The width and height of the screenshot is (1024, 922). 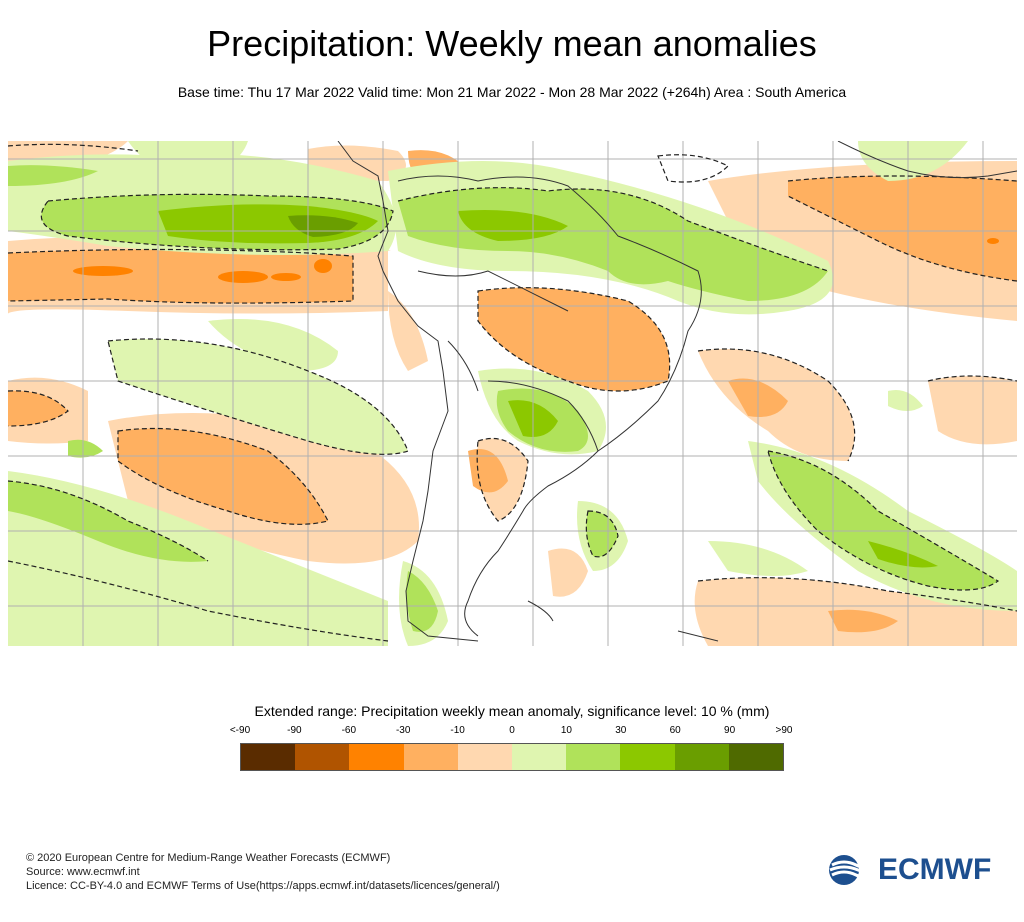 I want to click on legend-label: -10, so click(x=457, y=730).